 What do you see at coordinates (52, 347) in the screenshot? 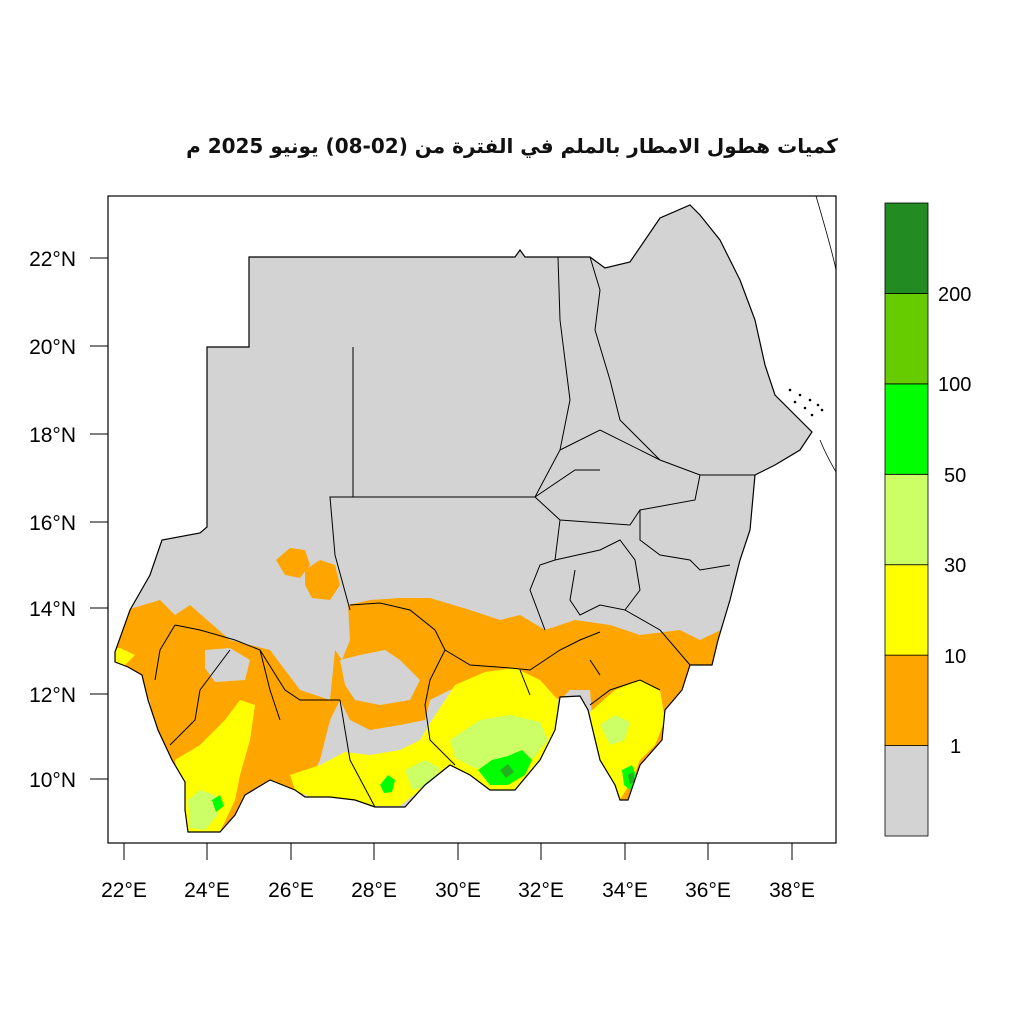
I see `y-tick-label: 20°N` at bounding box center [52, 347].